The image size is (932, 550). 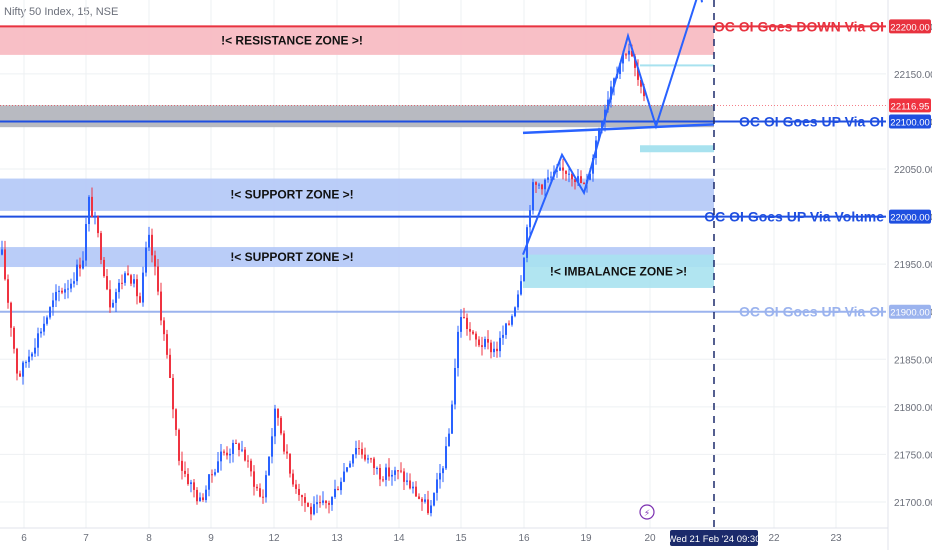 I want to click on level-price-label: 22200.00, so click(x=910, y=27).